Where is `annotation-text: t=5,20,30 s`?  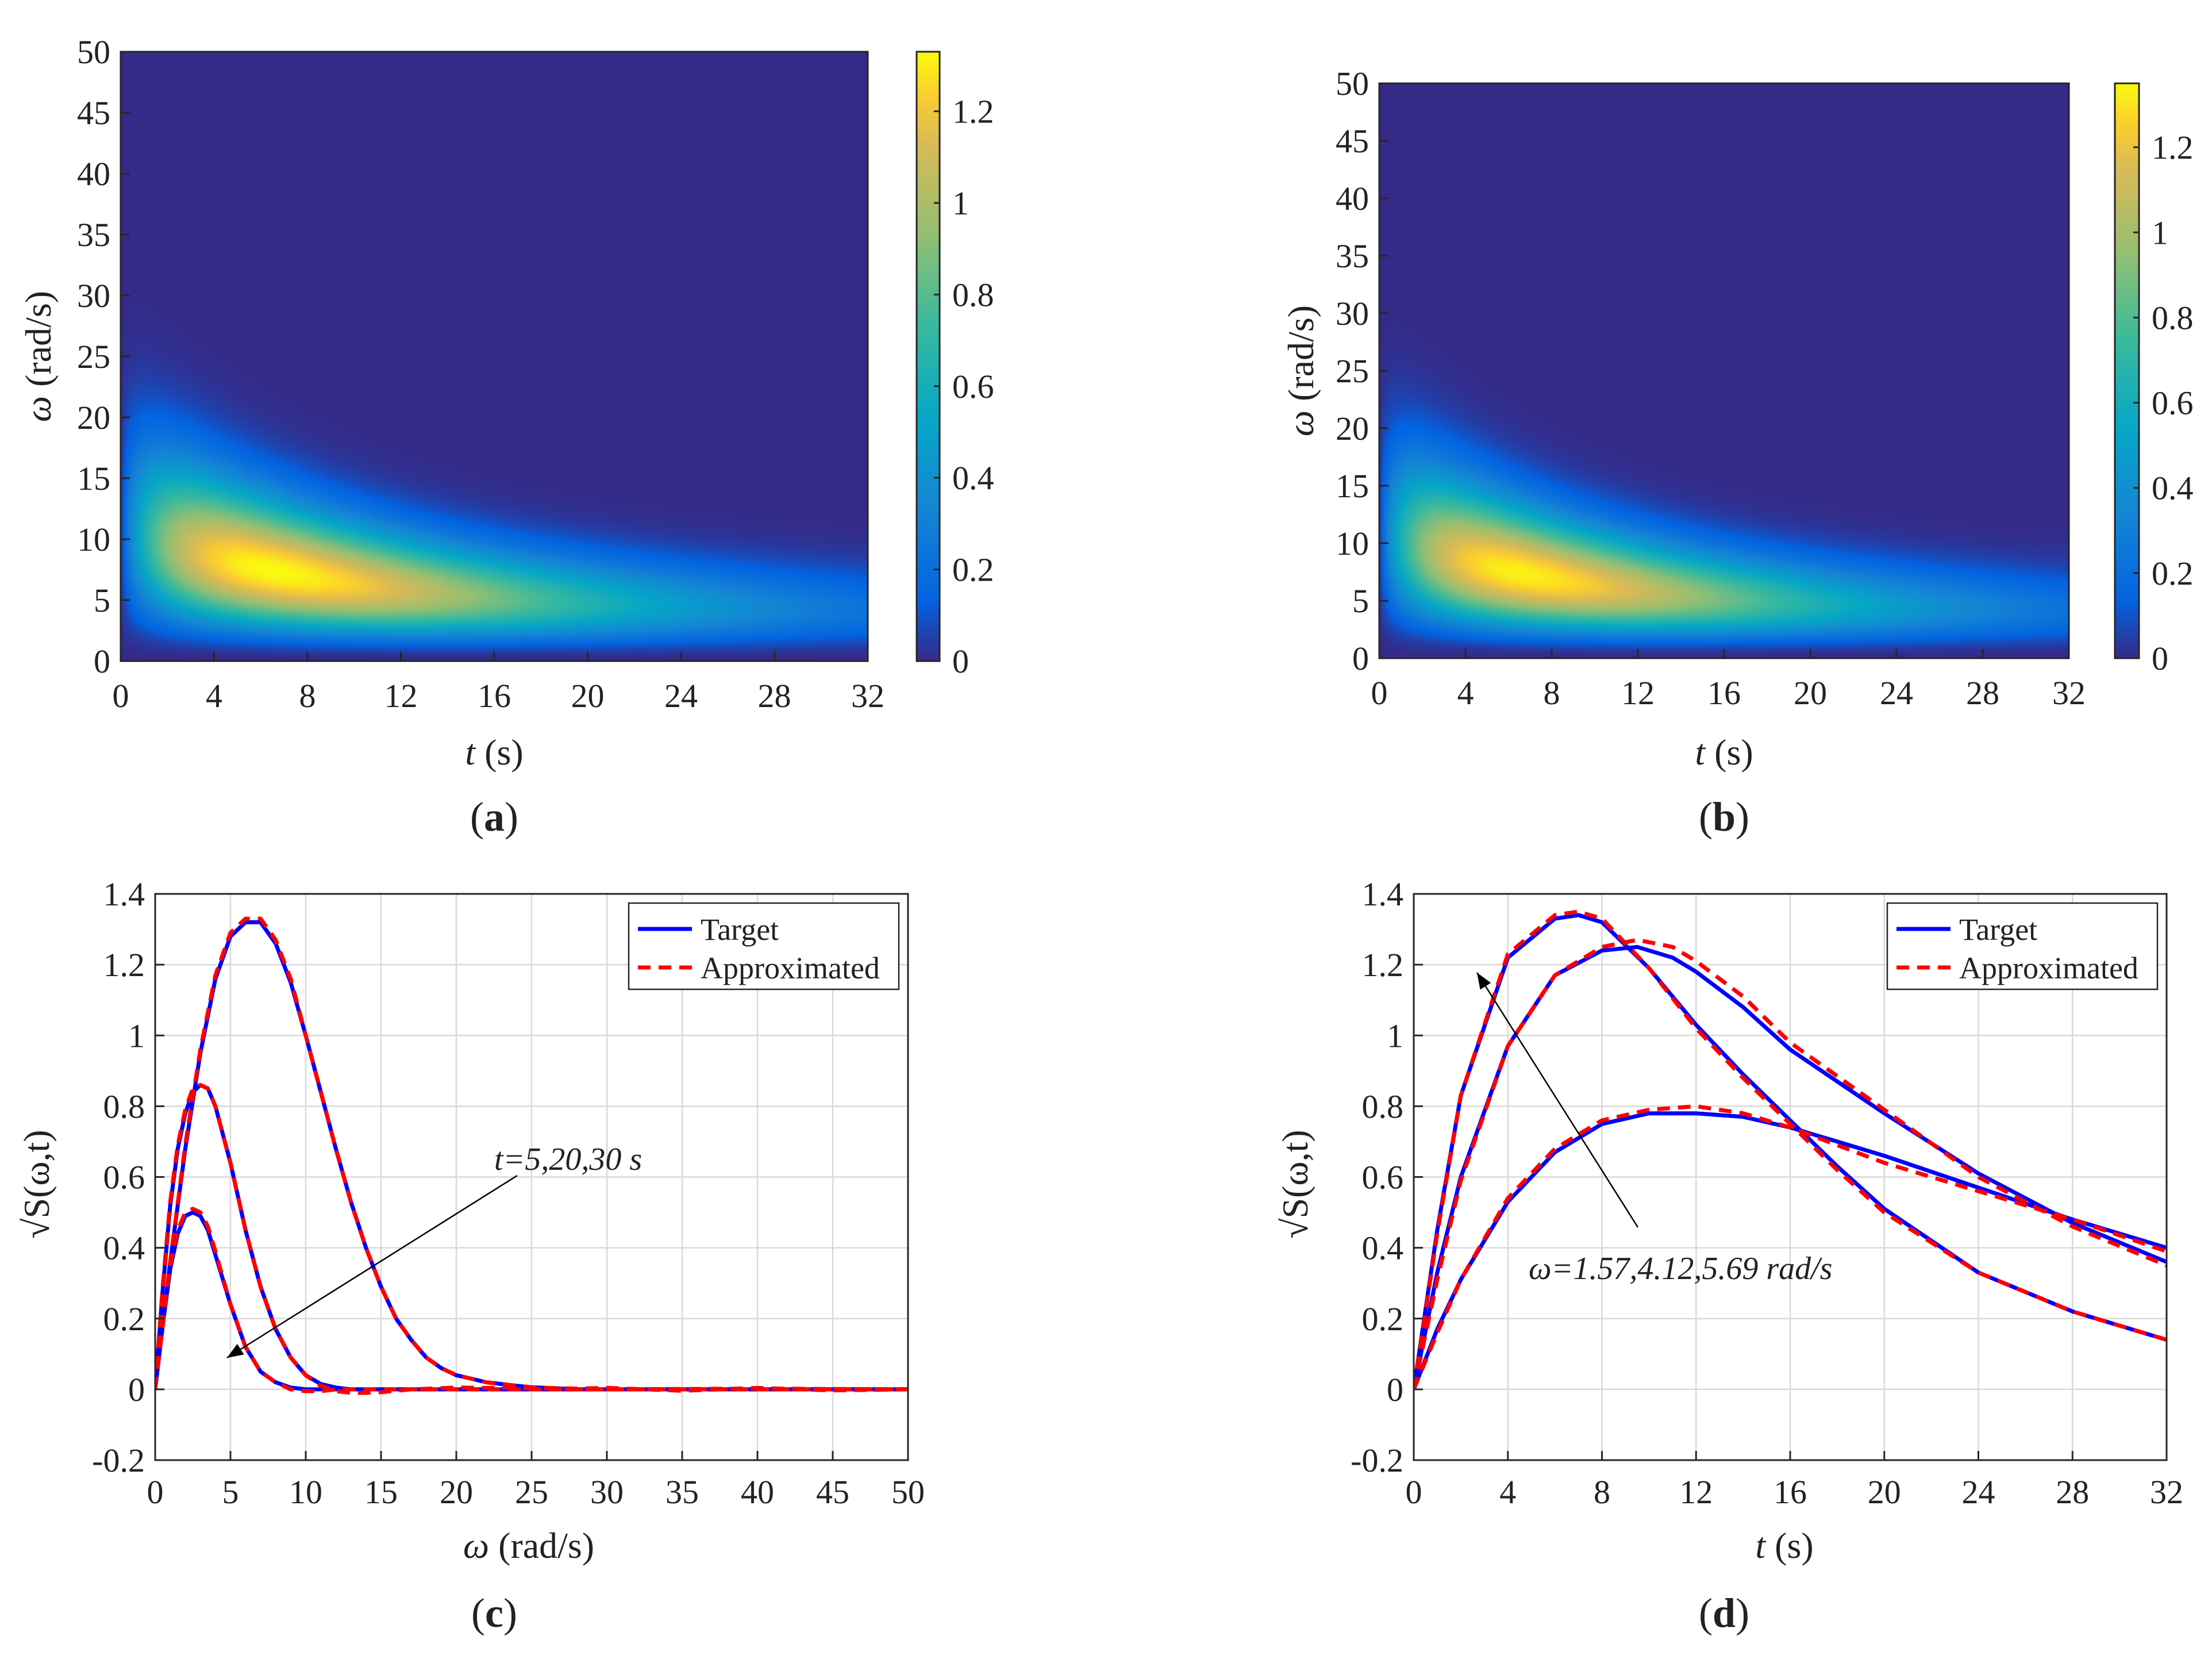 annotation-text: t=5,20,30 s is located at coordinates (568, 1159).